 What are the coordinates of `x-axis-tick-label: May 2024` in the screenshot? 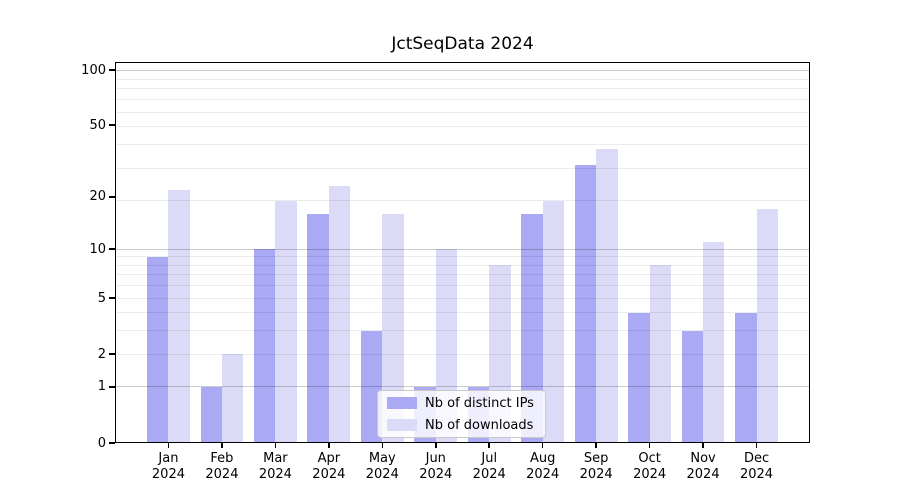 It's located at (382, 466).